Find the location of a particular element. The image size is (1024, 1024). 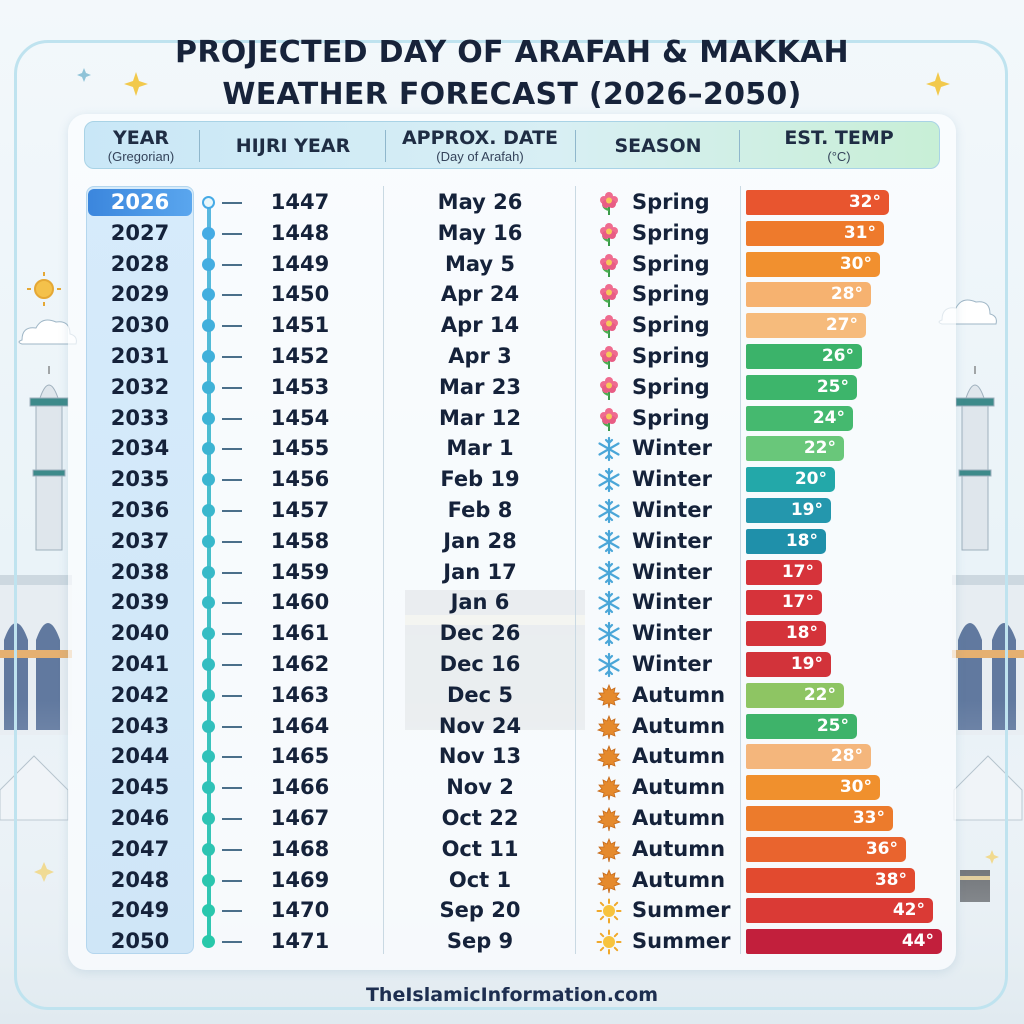

temp-bar: 28° is located at coordinates (808, 295).